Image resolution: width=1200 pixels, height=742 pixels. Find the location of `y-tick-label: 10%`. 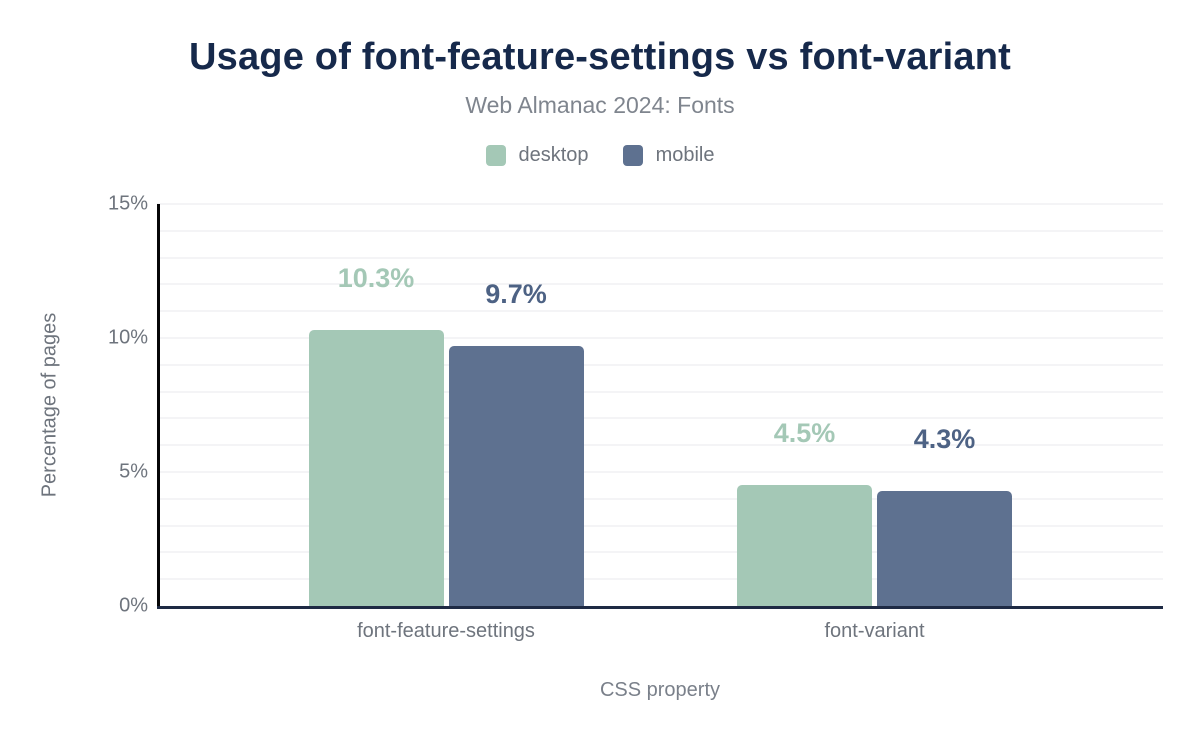

y-tick-label: 10% is located at coordinates (127, 337).